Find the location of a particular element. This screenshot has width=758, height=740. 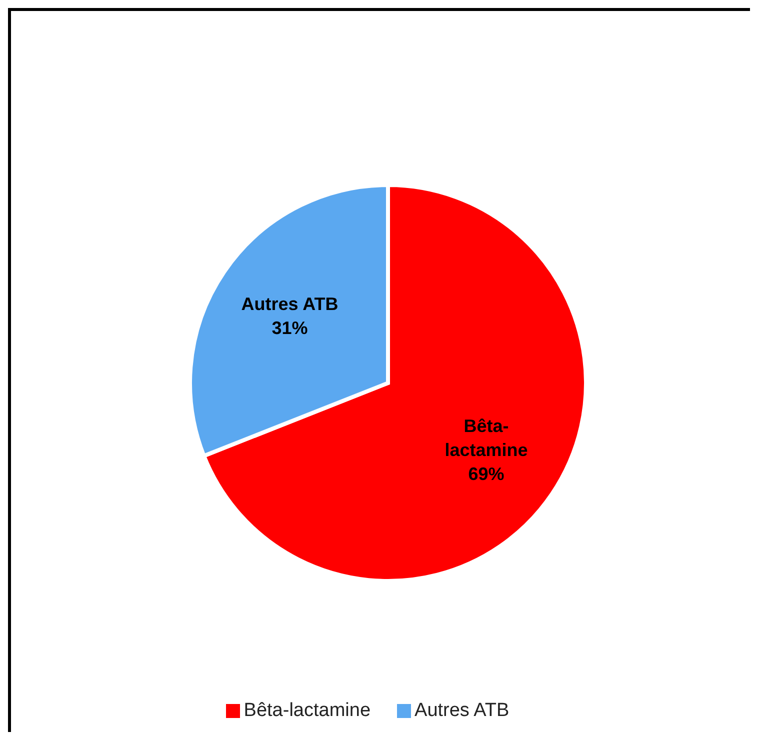

data-label: 69% is located at coordinates (486, 474).